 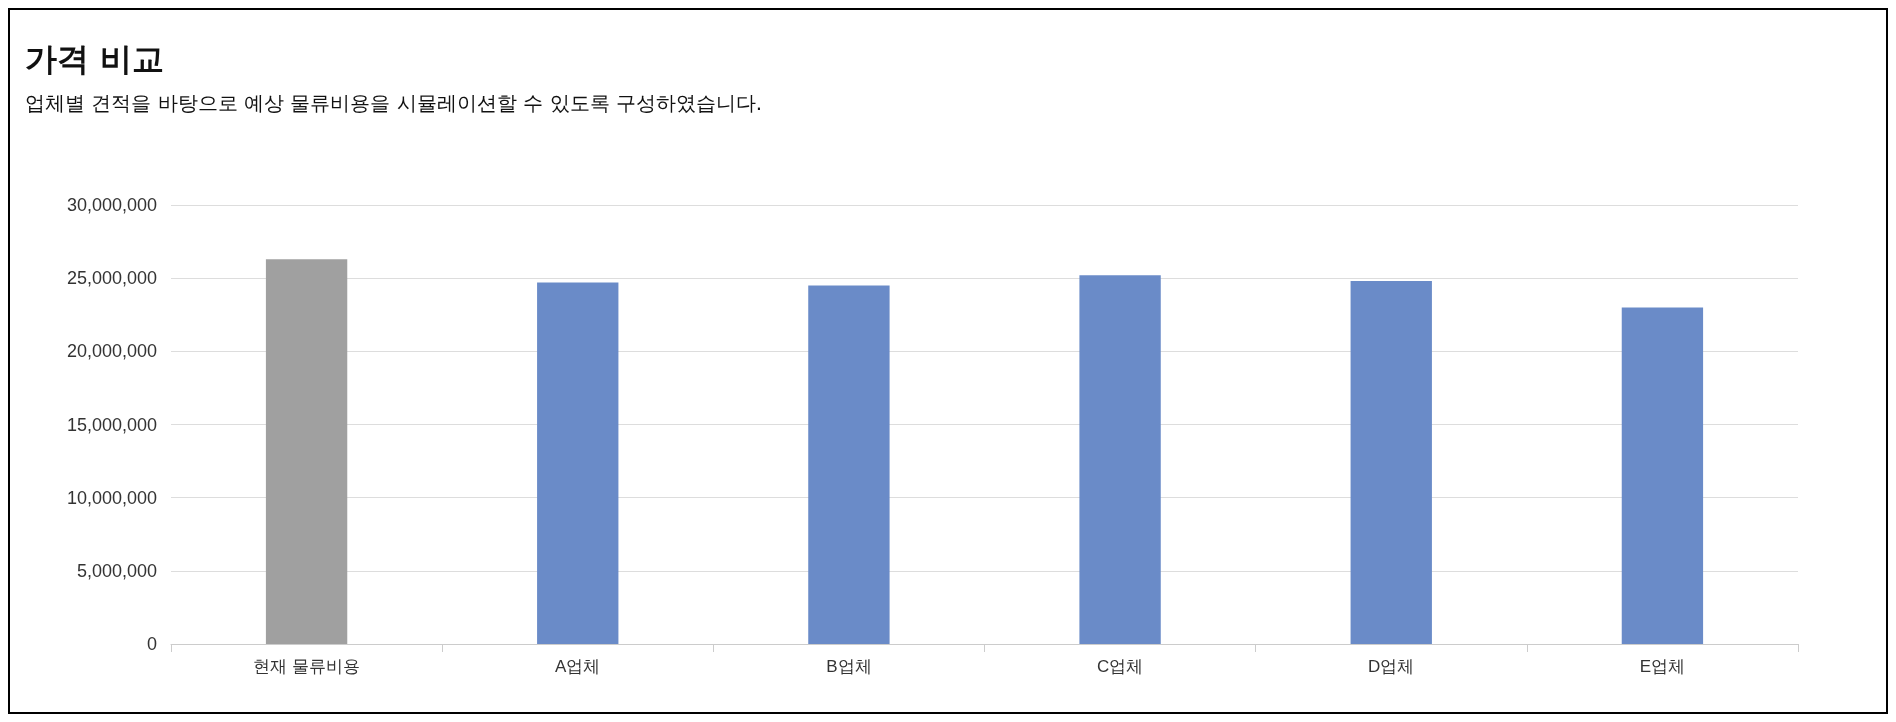 I want to click on x-tick-label: 현재 물류비용, so click(x=306, y=666).